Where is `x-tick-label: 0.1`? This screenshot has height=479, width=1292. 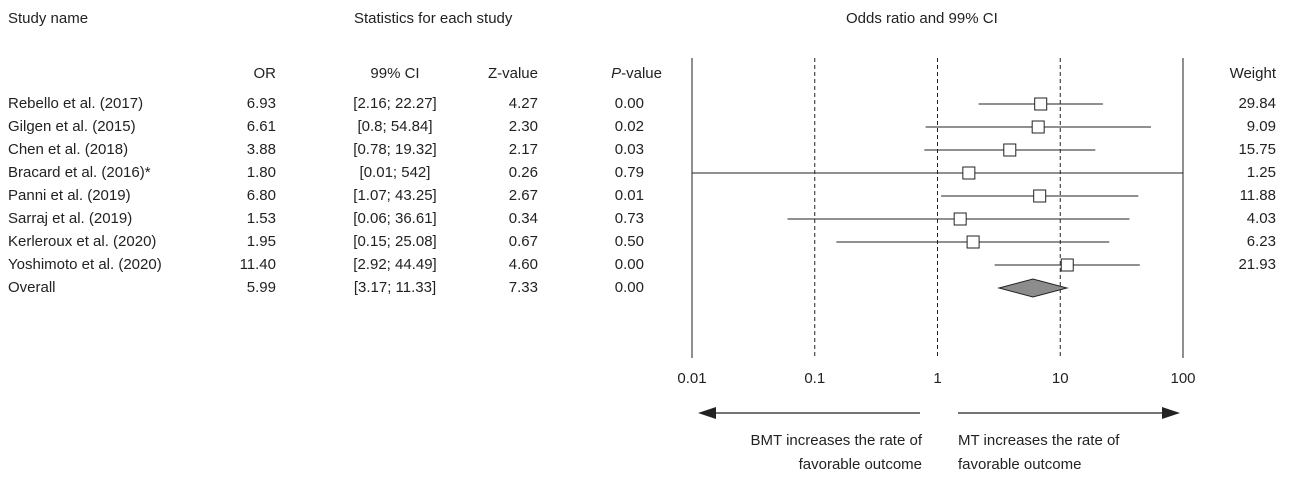
x-tick-label: 0.1 is located at coordinates (814, 378).